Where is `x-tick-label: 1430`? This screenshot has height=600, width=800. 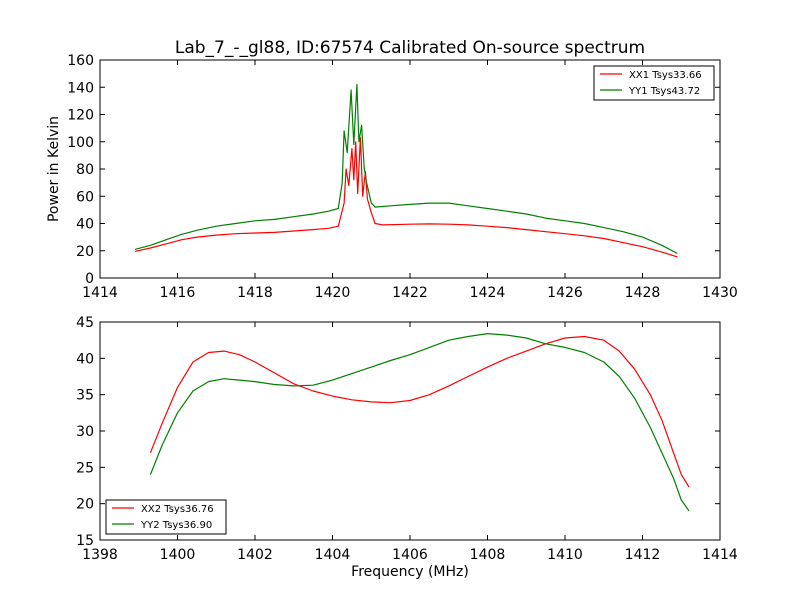 x-tick-label: 1430 is located at coordinates (720, 293).